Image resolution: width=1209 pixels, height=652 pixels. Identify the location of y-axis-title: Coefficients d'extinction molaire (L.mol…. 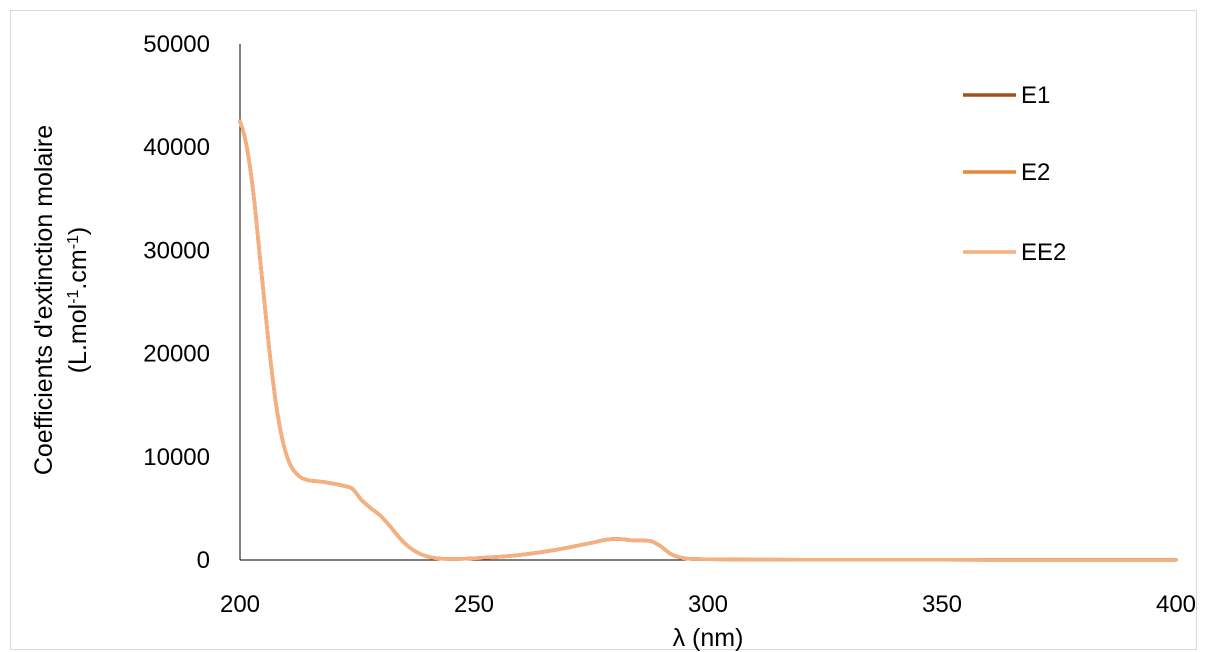
(61, 300).